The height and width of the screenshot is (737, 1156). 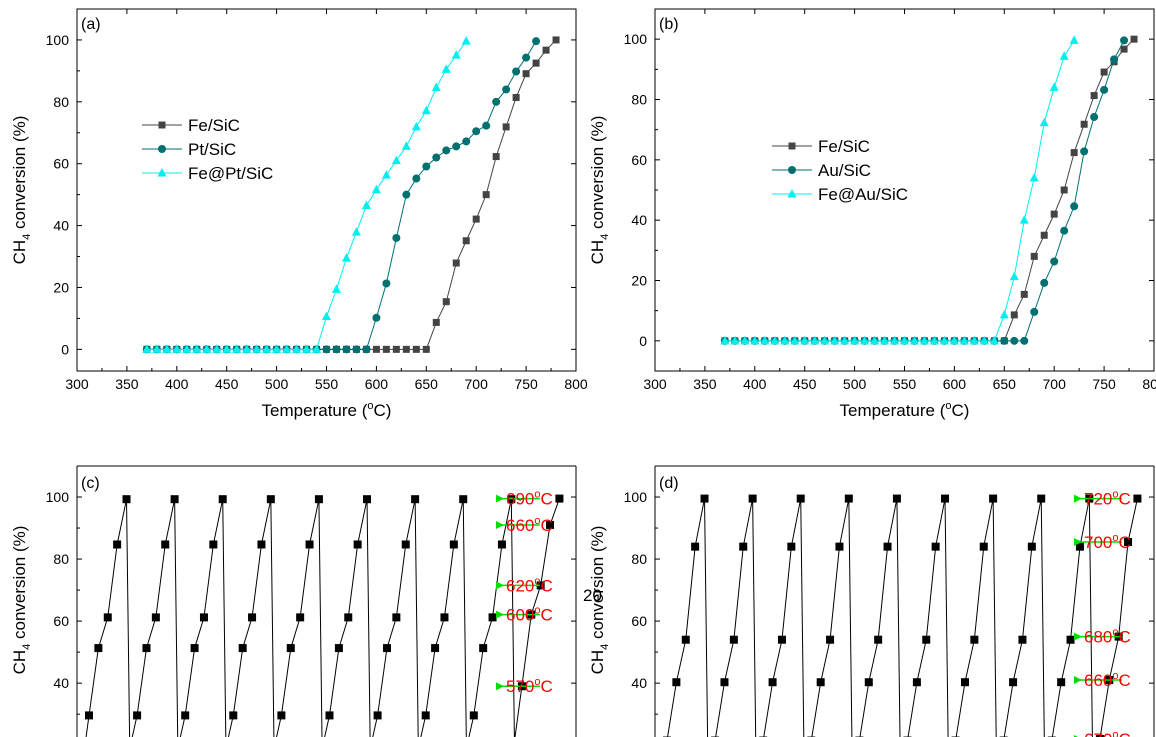 I want to click on legend-label: Fe@Pt/SiC, so click(x=230, y=173).